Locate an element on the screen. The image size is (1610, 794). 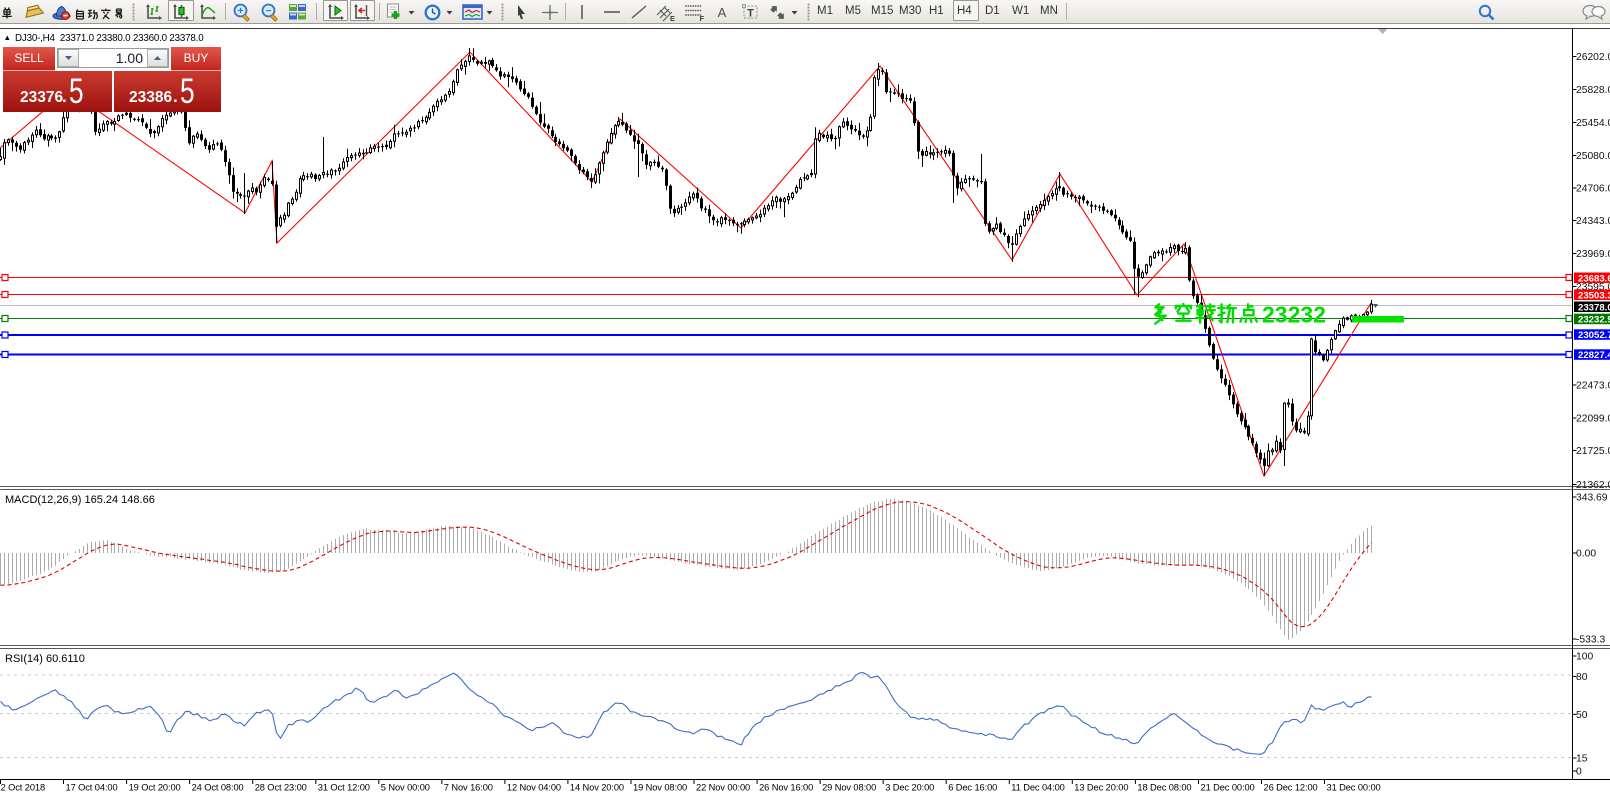
svg-text: -533.3 is located at coordinates (1590, 640).